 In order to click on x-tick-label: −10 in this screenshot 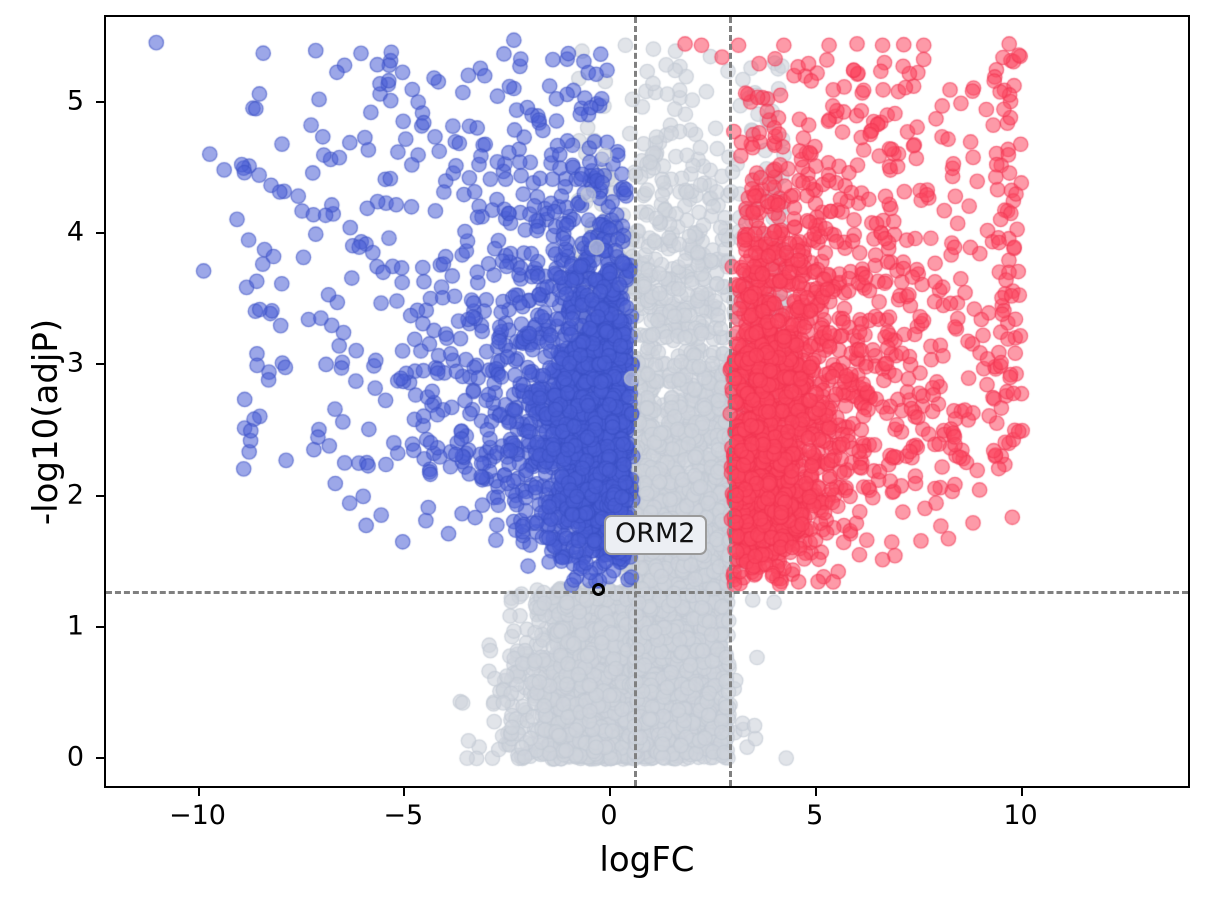, I will do `click(197, 815)`.